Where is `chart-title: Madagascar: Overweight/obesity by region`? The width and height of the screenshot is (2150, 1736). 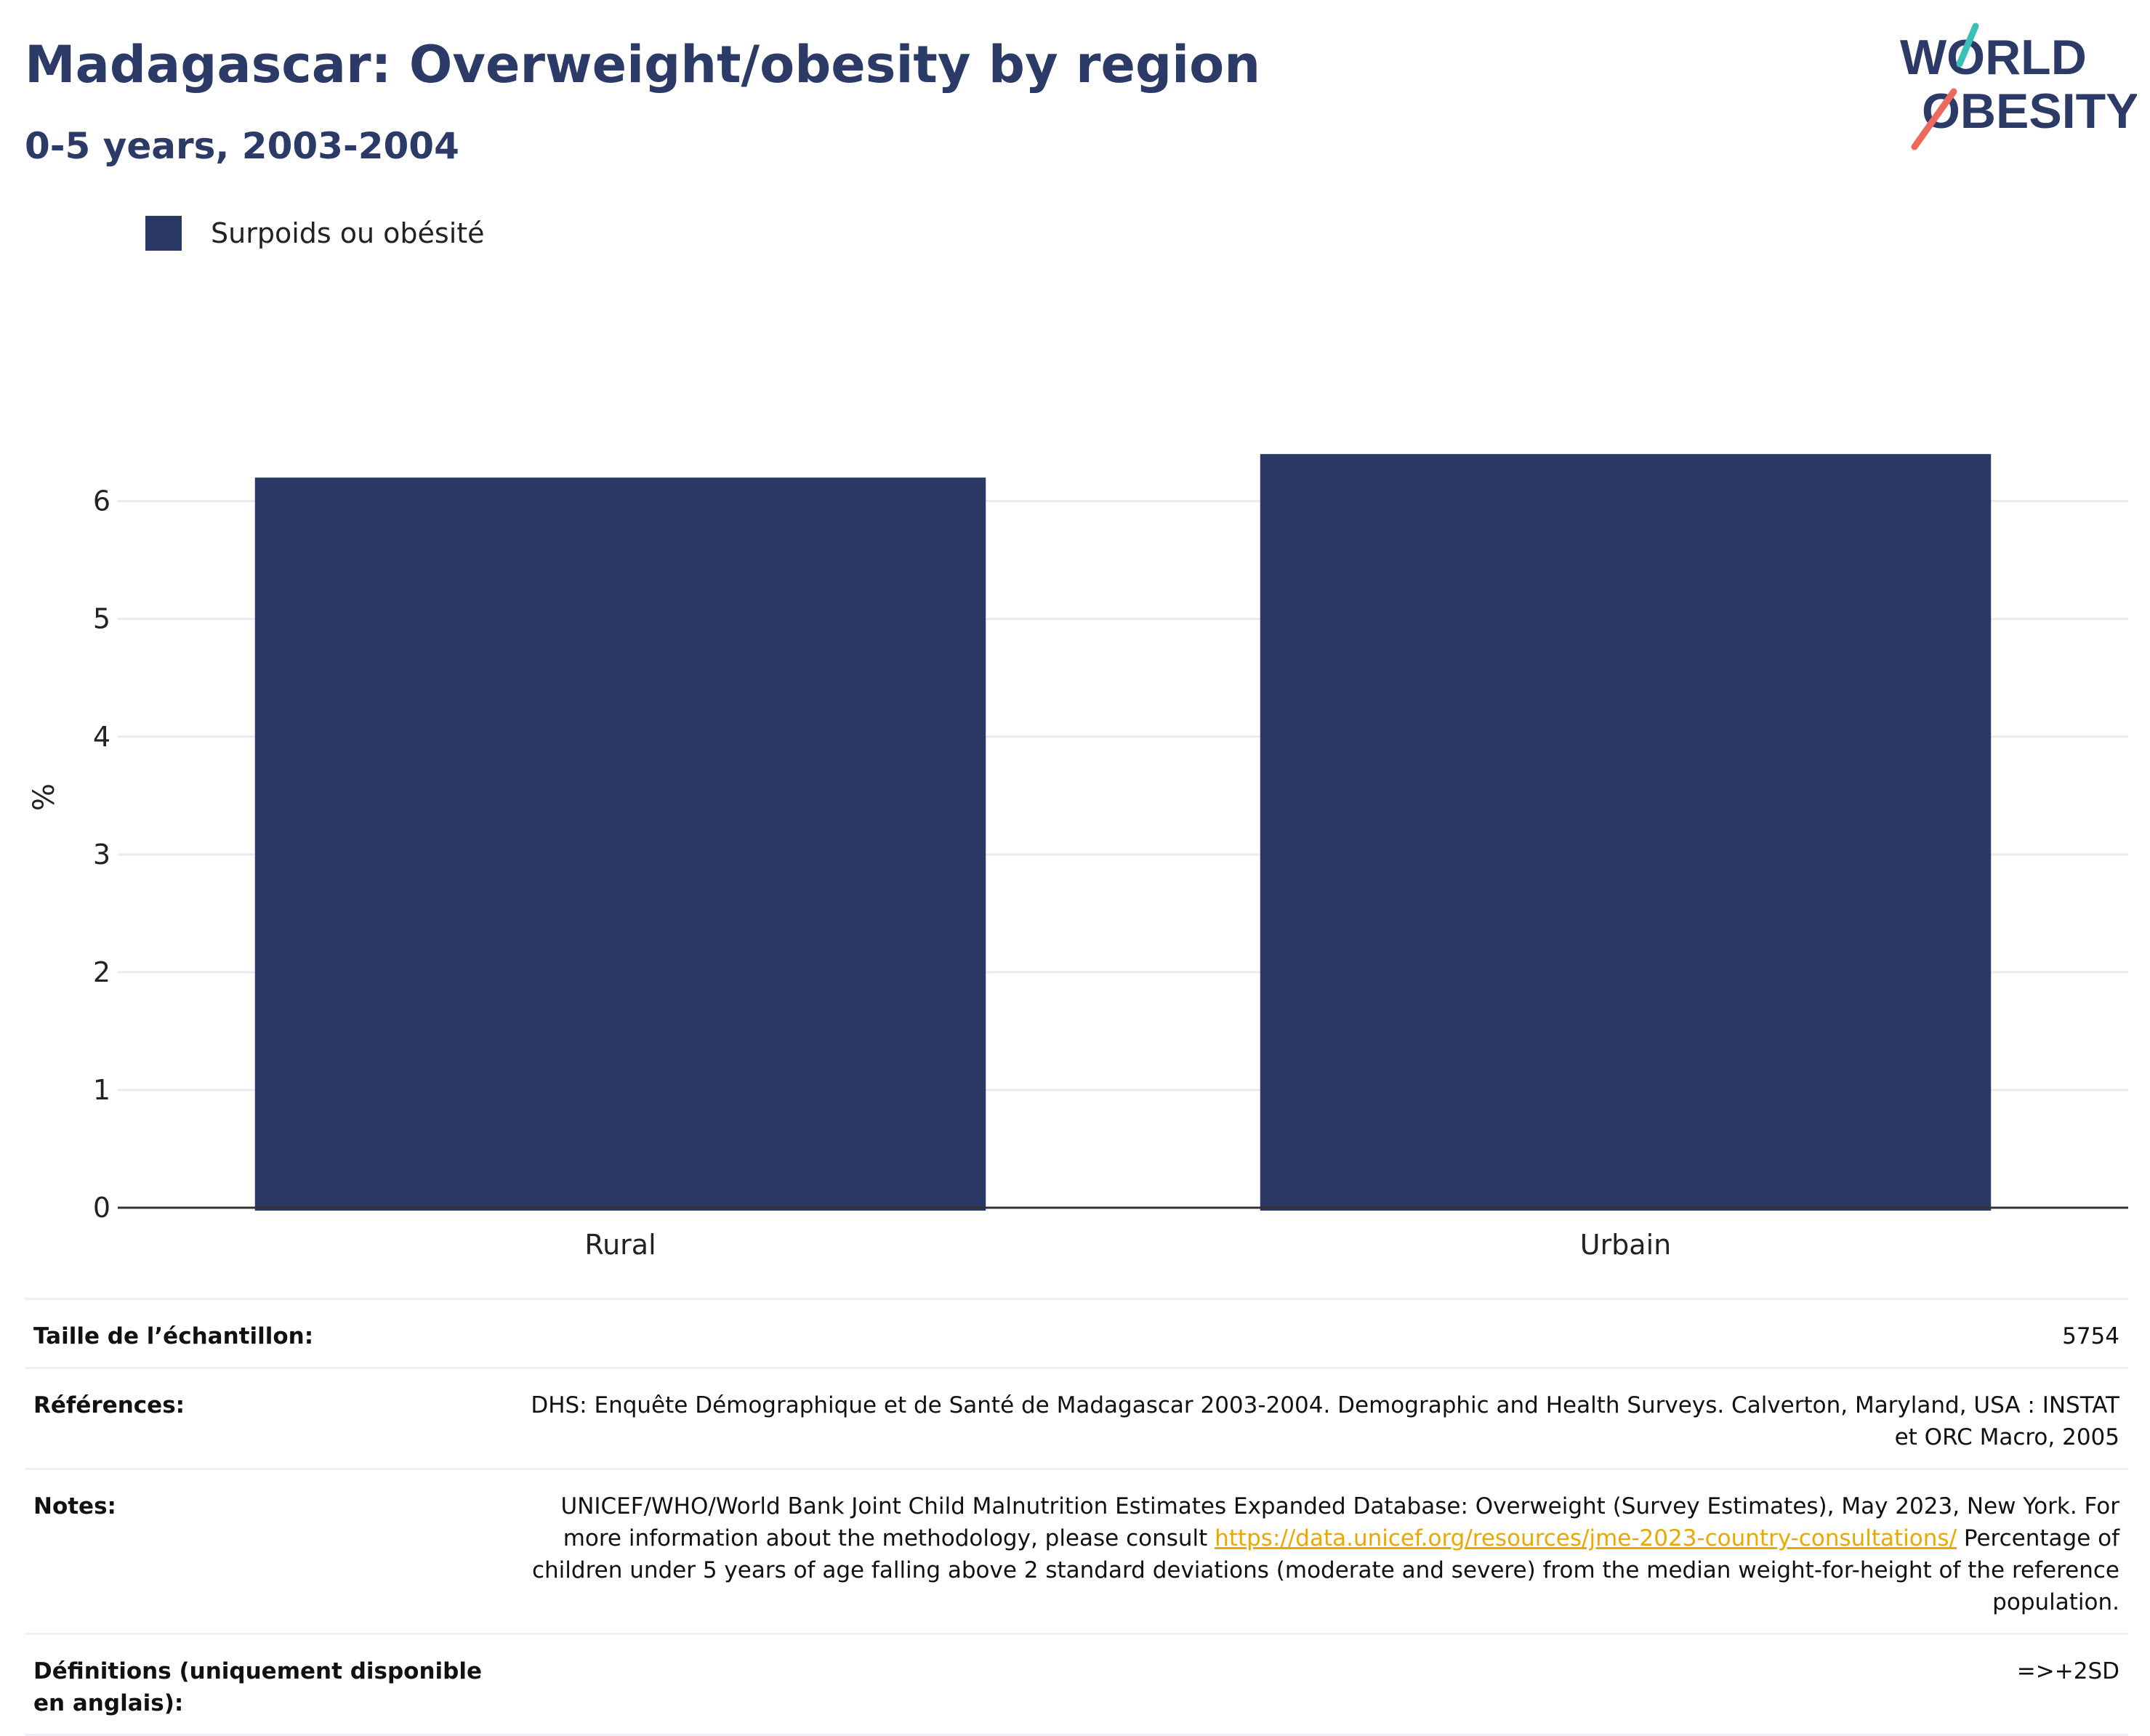 chart-title: Madagascar: Overweight/obesity by region is located at coordinates (643, 64).